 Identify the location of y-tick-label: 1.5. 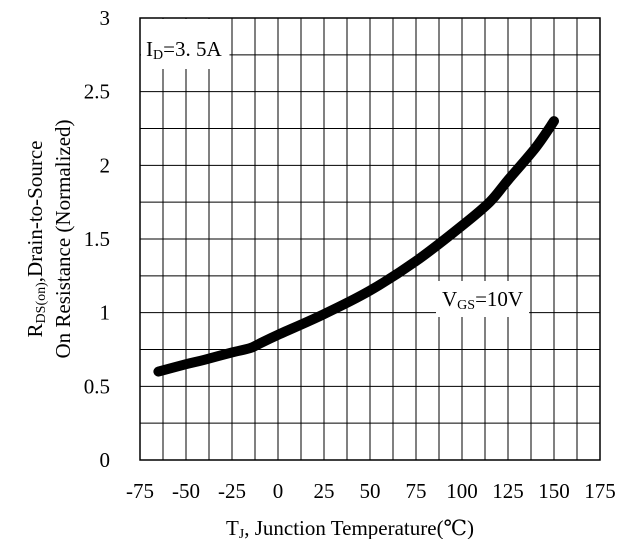
(97, 239).